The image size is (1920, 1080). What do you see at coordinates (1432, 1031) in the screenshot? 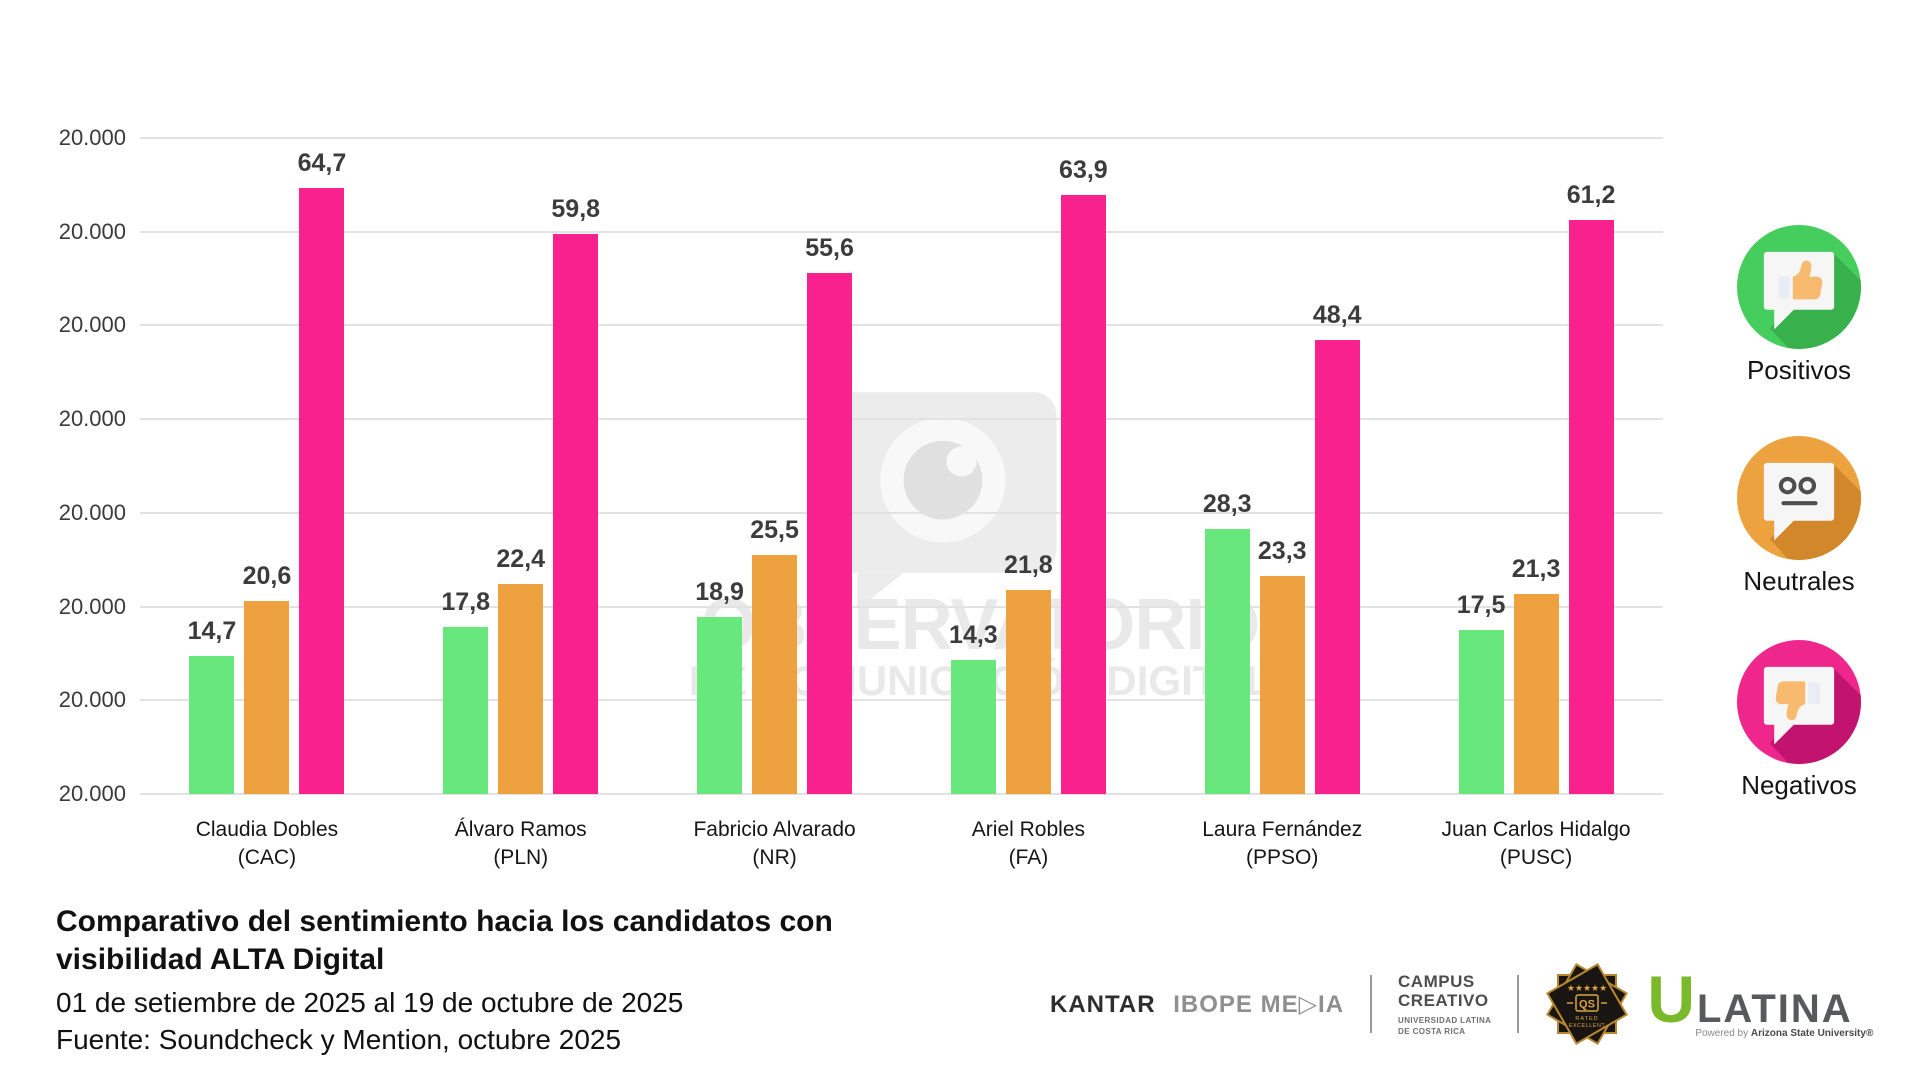
I see `campus-line4: DE COSTA RICA` at bounding box center [1432, 1031].